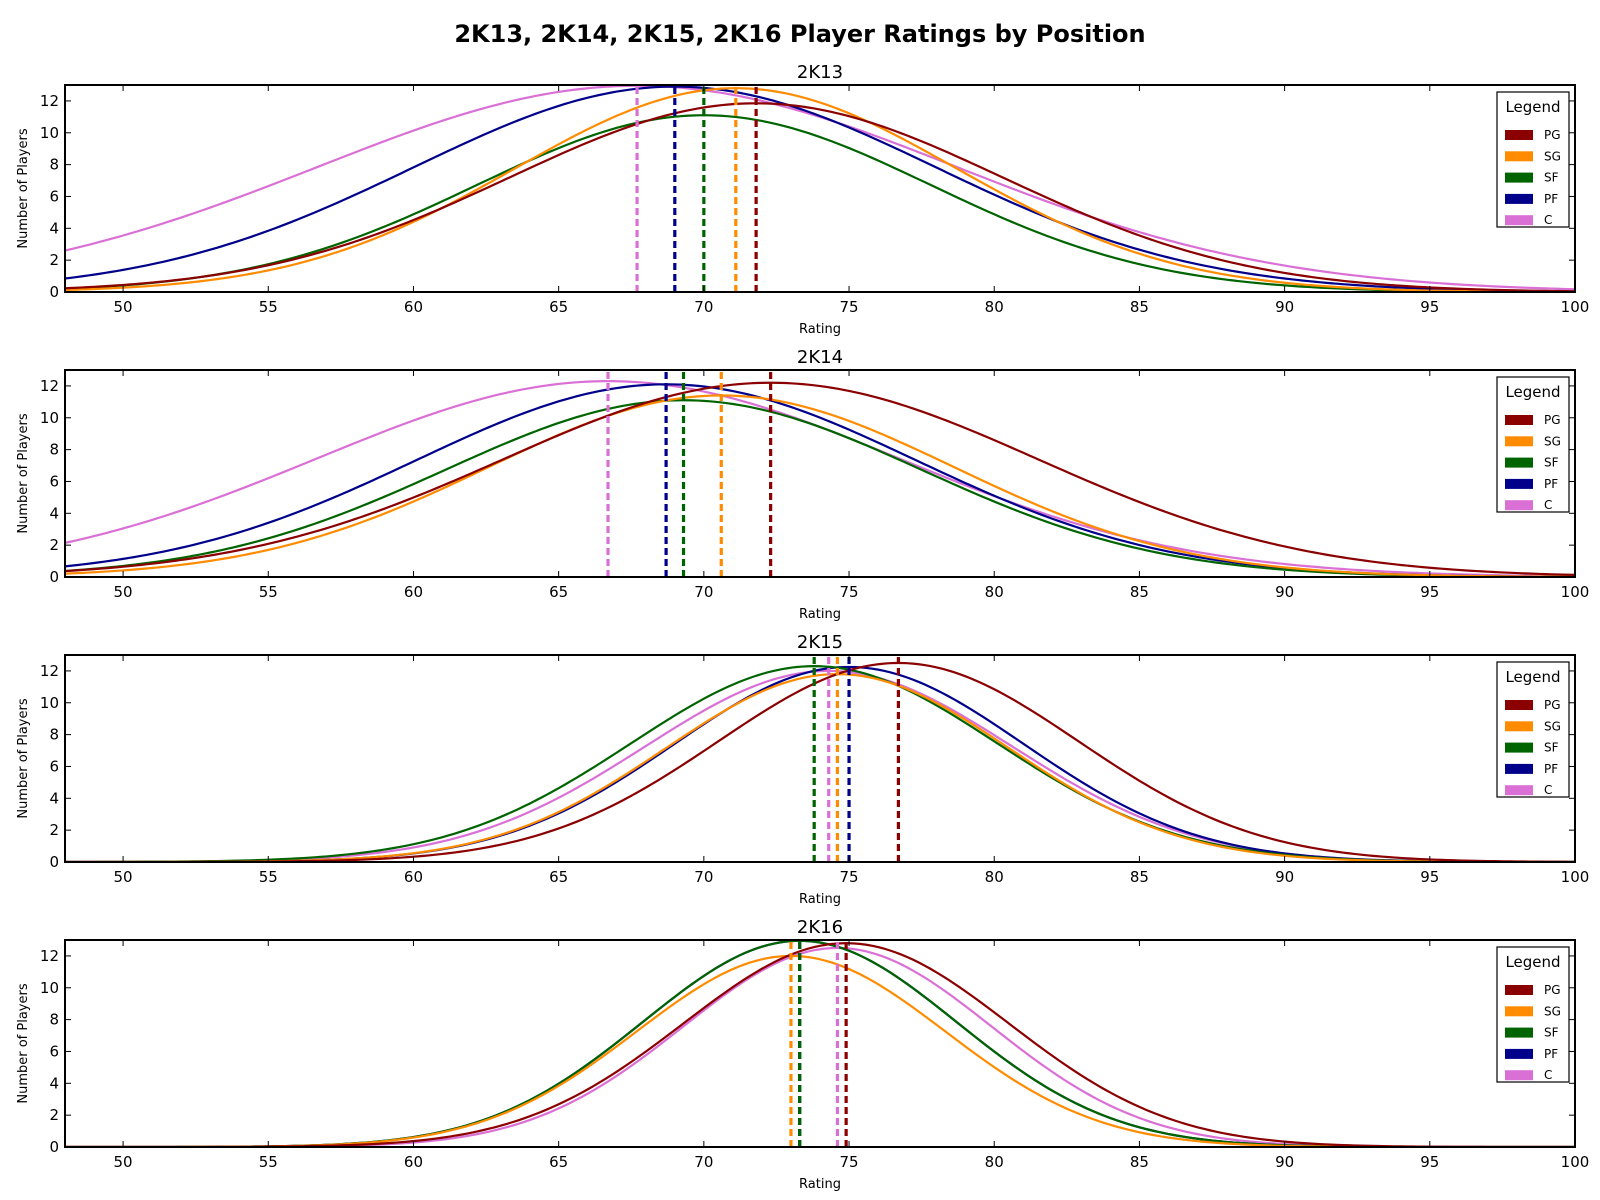 The image size is (1600, 1200). Describe the element at coordinates (1575, 592) in the screenshot. I see `x-tick-label: 100` at that location.